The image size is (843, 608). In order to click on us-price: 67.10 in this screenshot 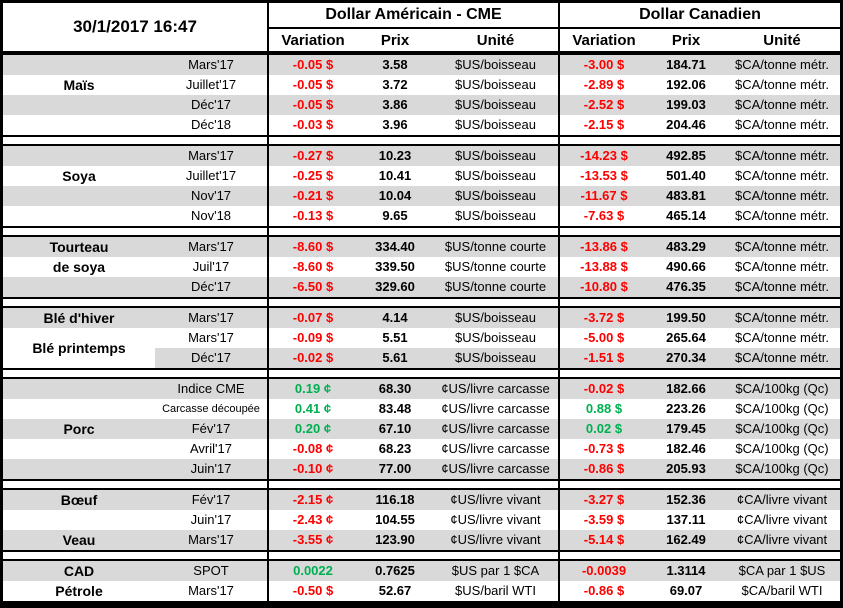, I will do `click(395, 428)`.